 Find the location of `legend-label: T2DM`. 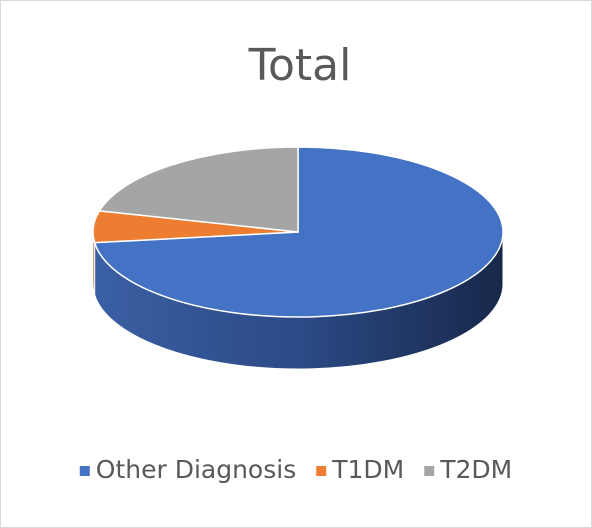

legend-label: T2DM is located at coordinates (475, 469).